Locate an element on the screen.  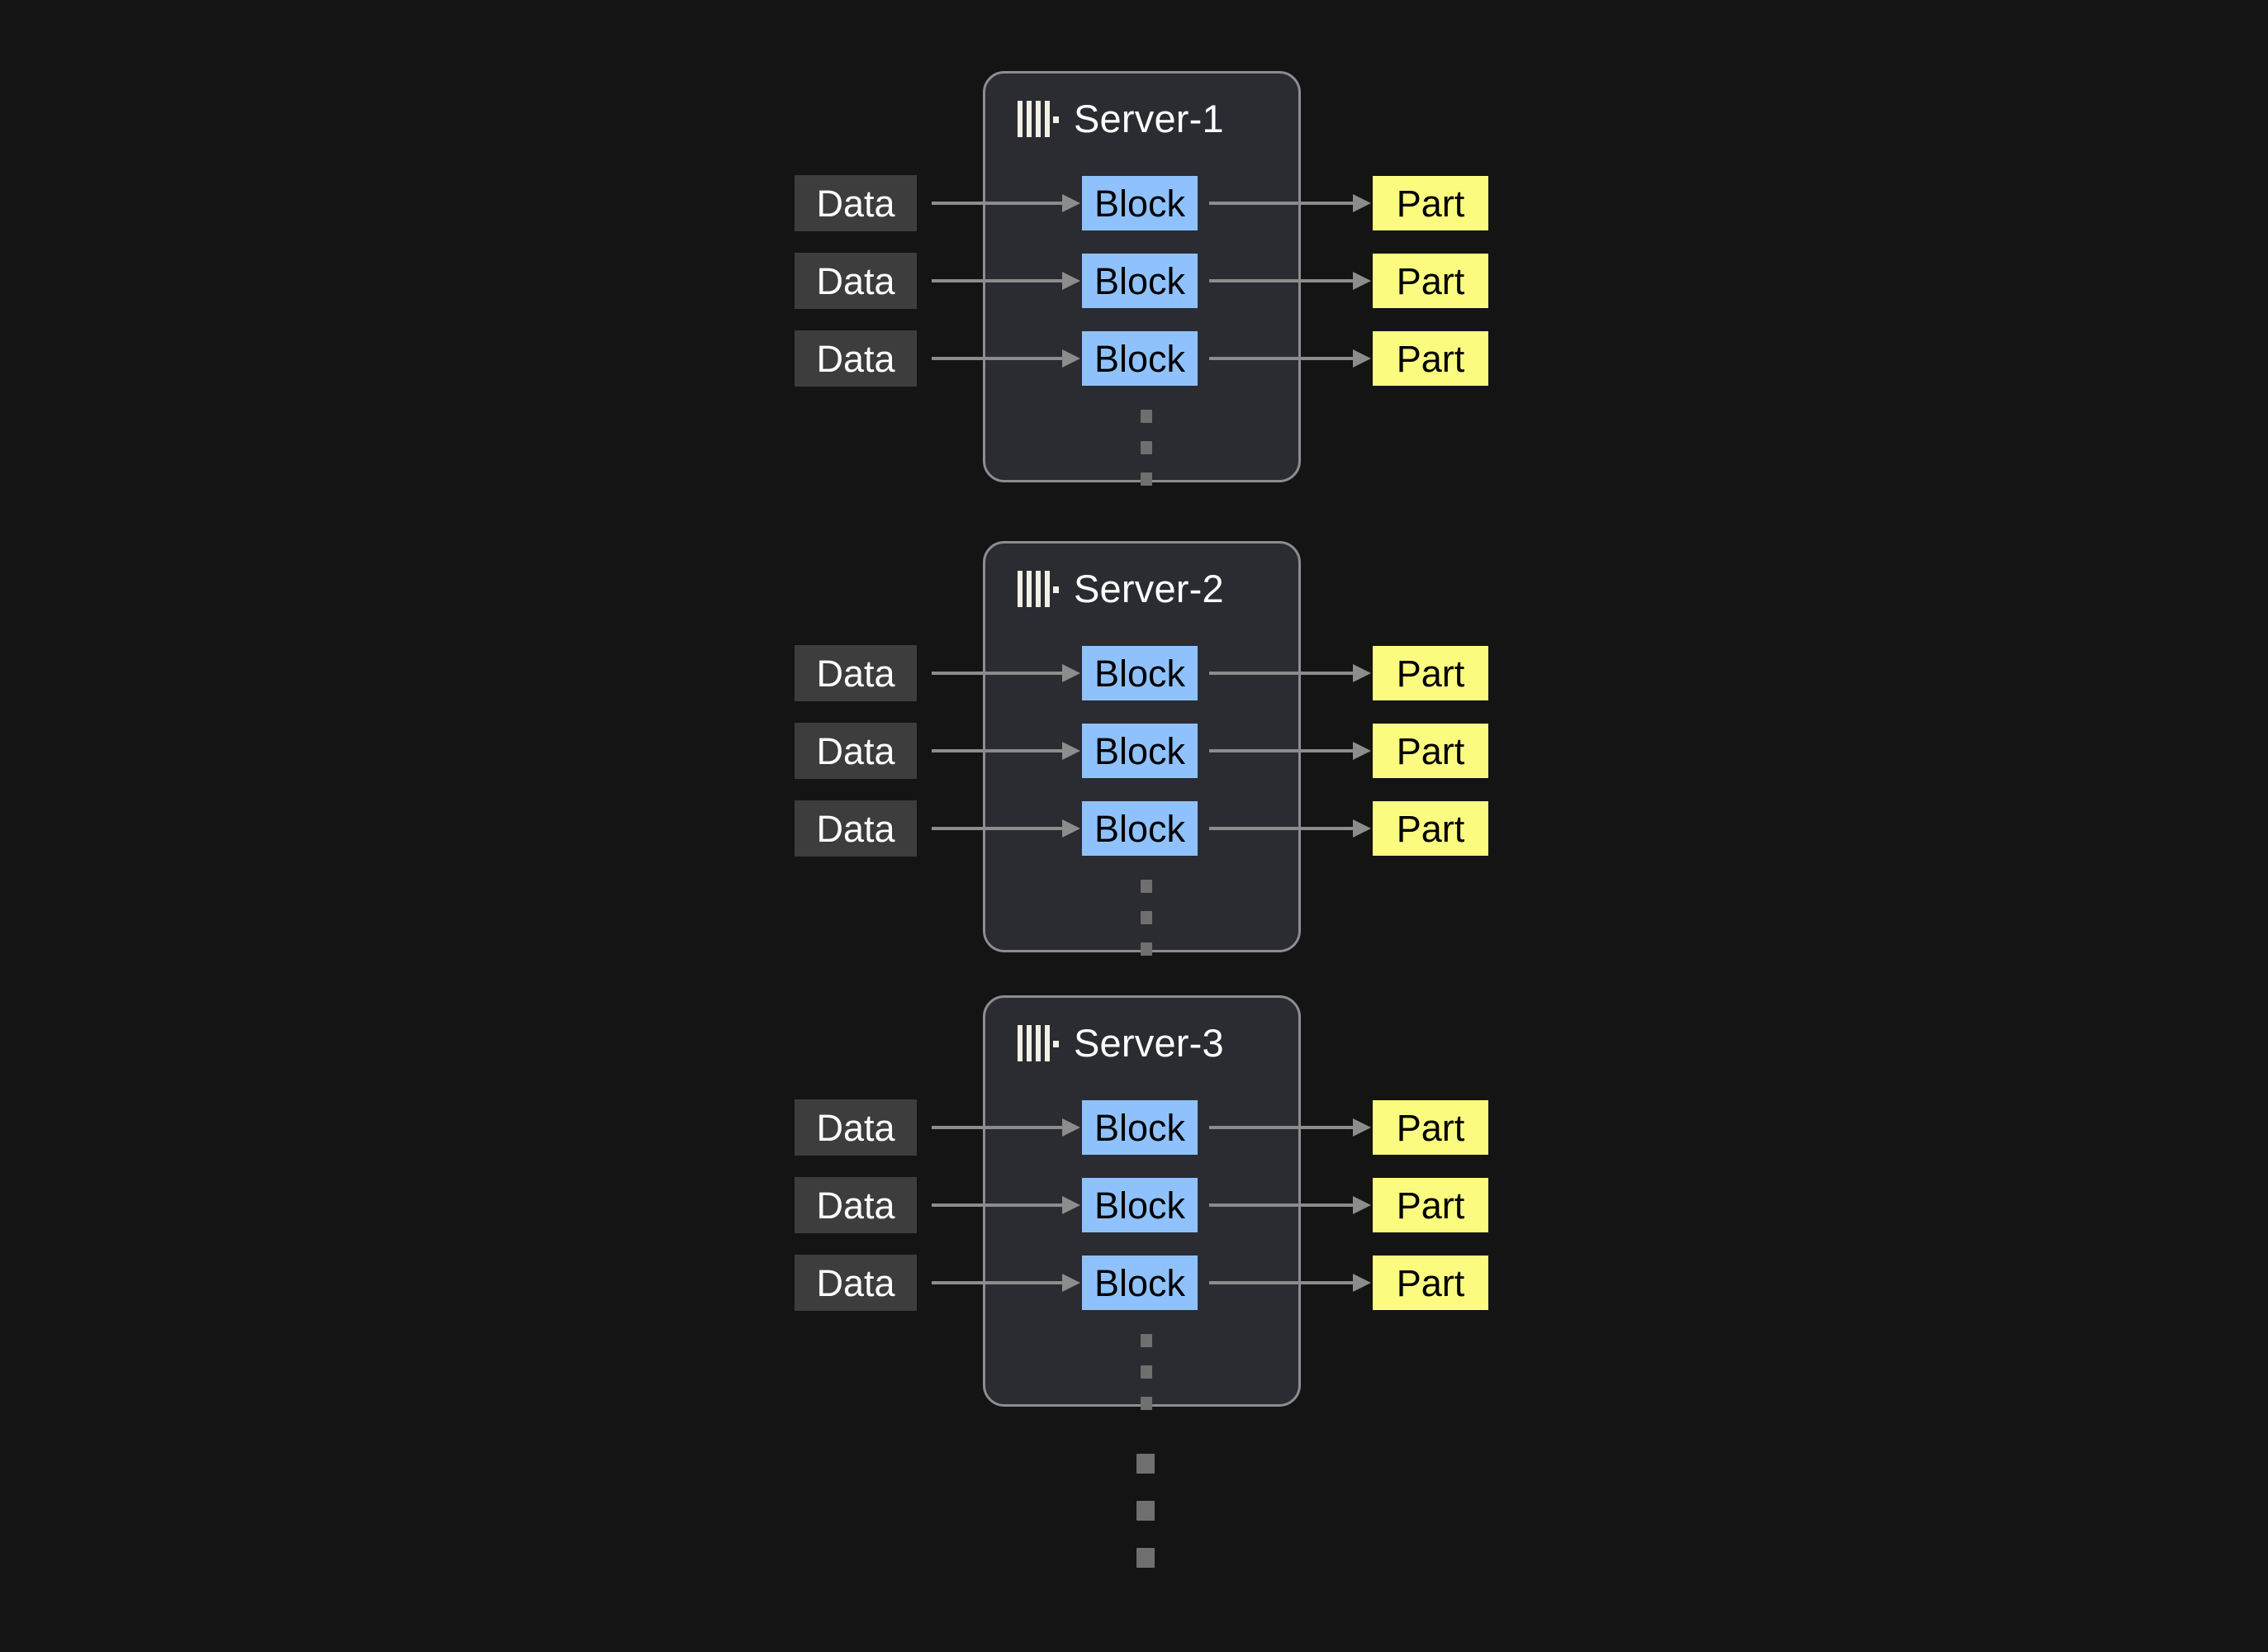
server-title: Server-1 is located at coordinates (1149, 118).